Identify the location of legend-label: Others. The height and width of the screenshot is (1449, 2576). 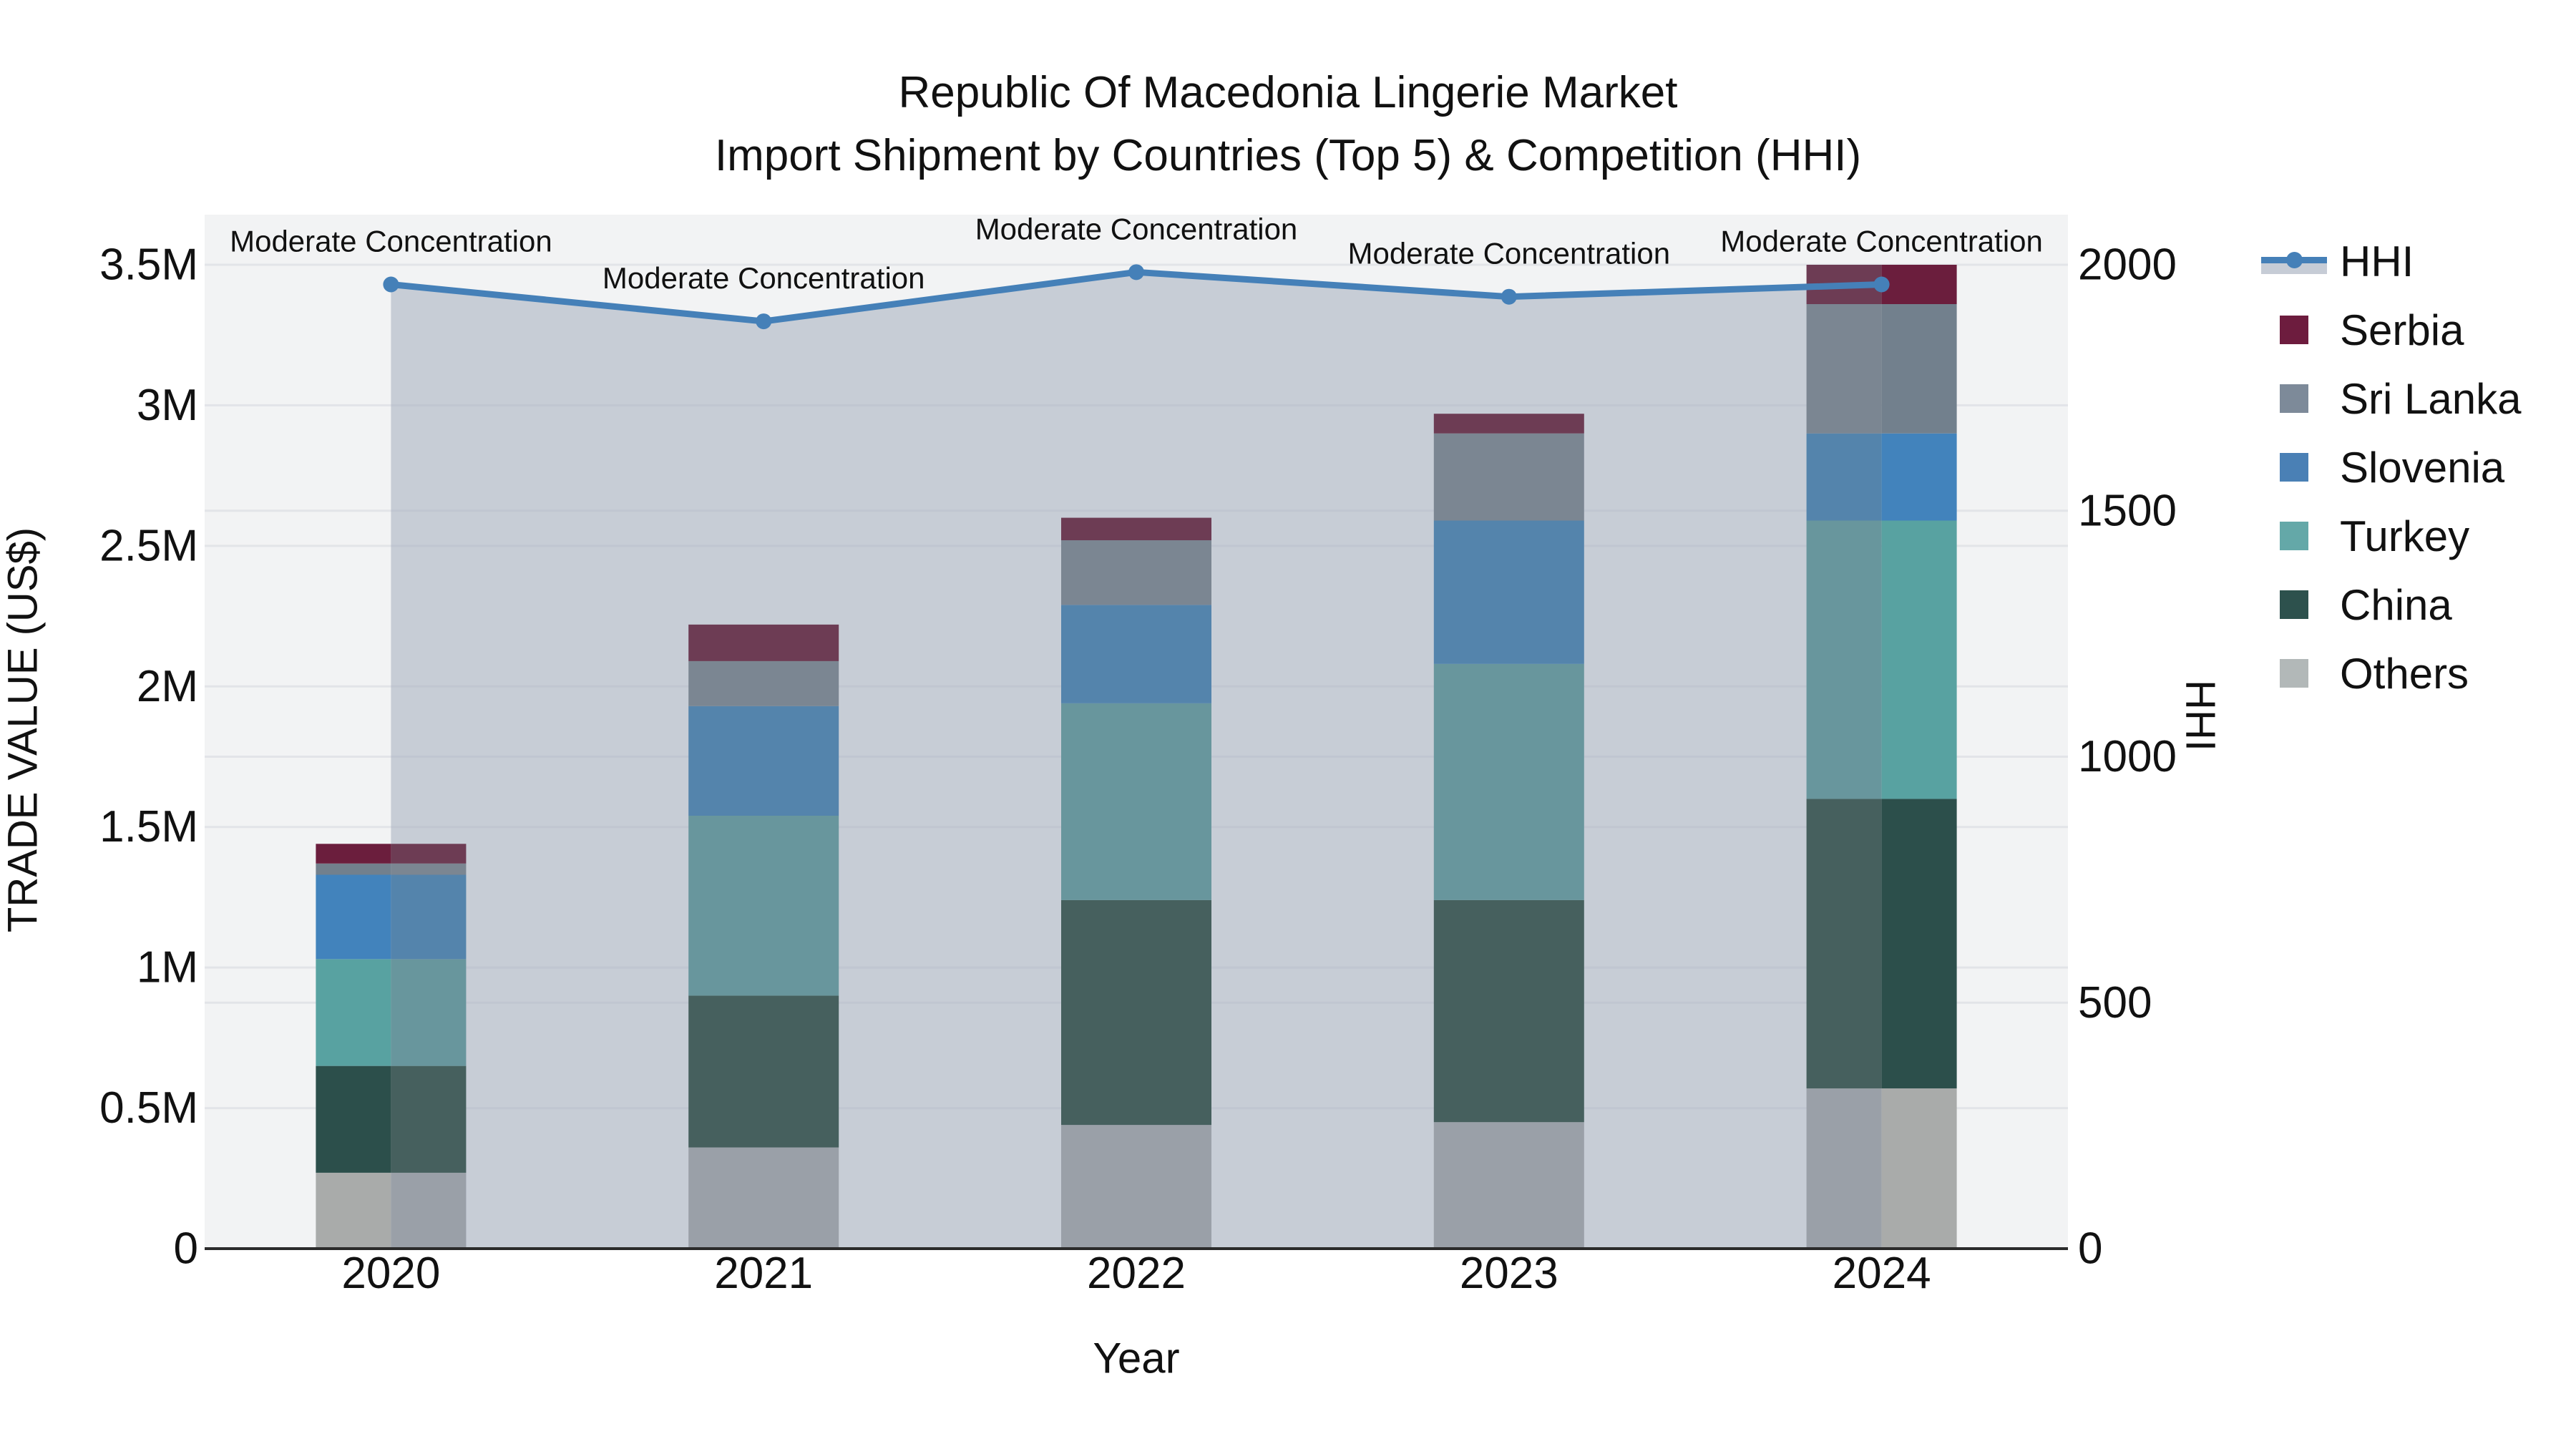
(2404, 673).